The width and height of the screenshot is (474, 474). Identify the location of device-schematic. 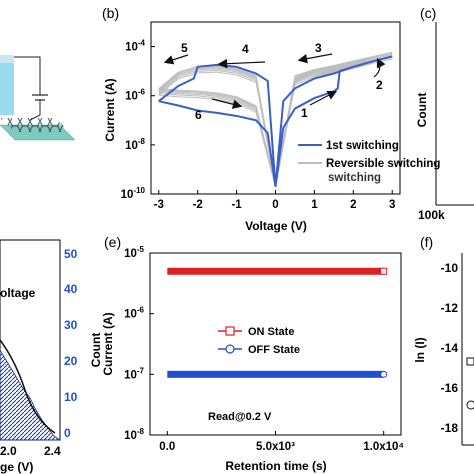
(38, 98).